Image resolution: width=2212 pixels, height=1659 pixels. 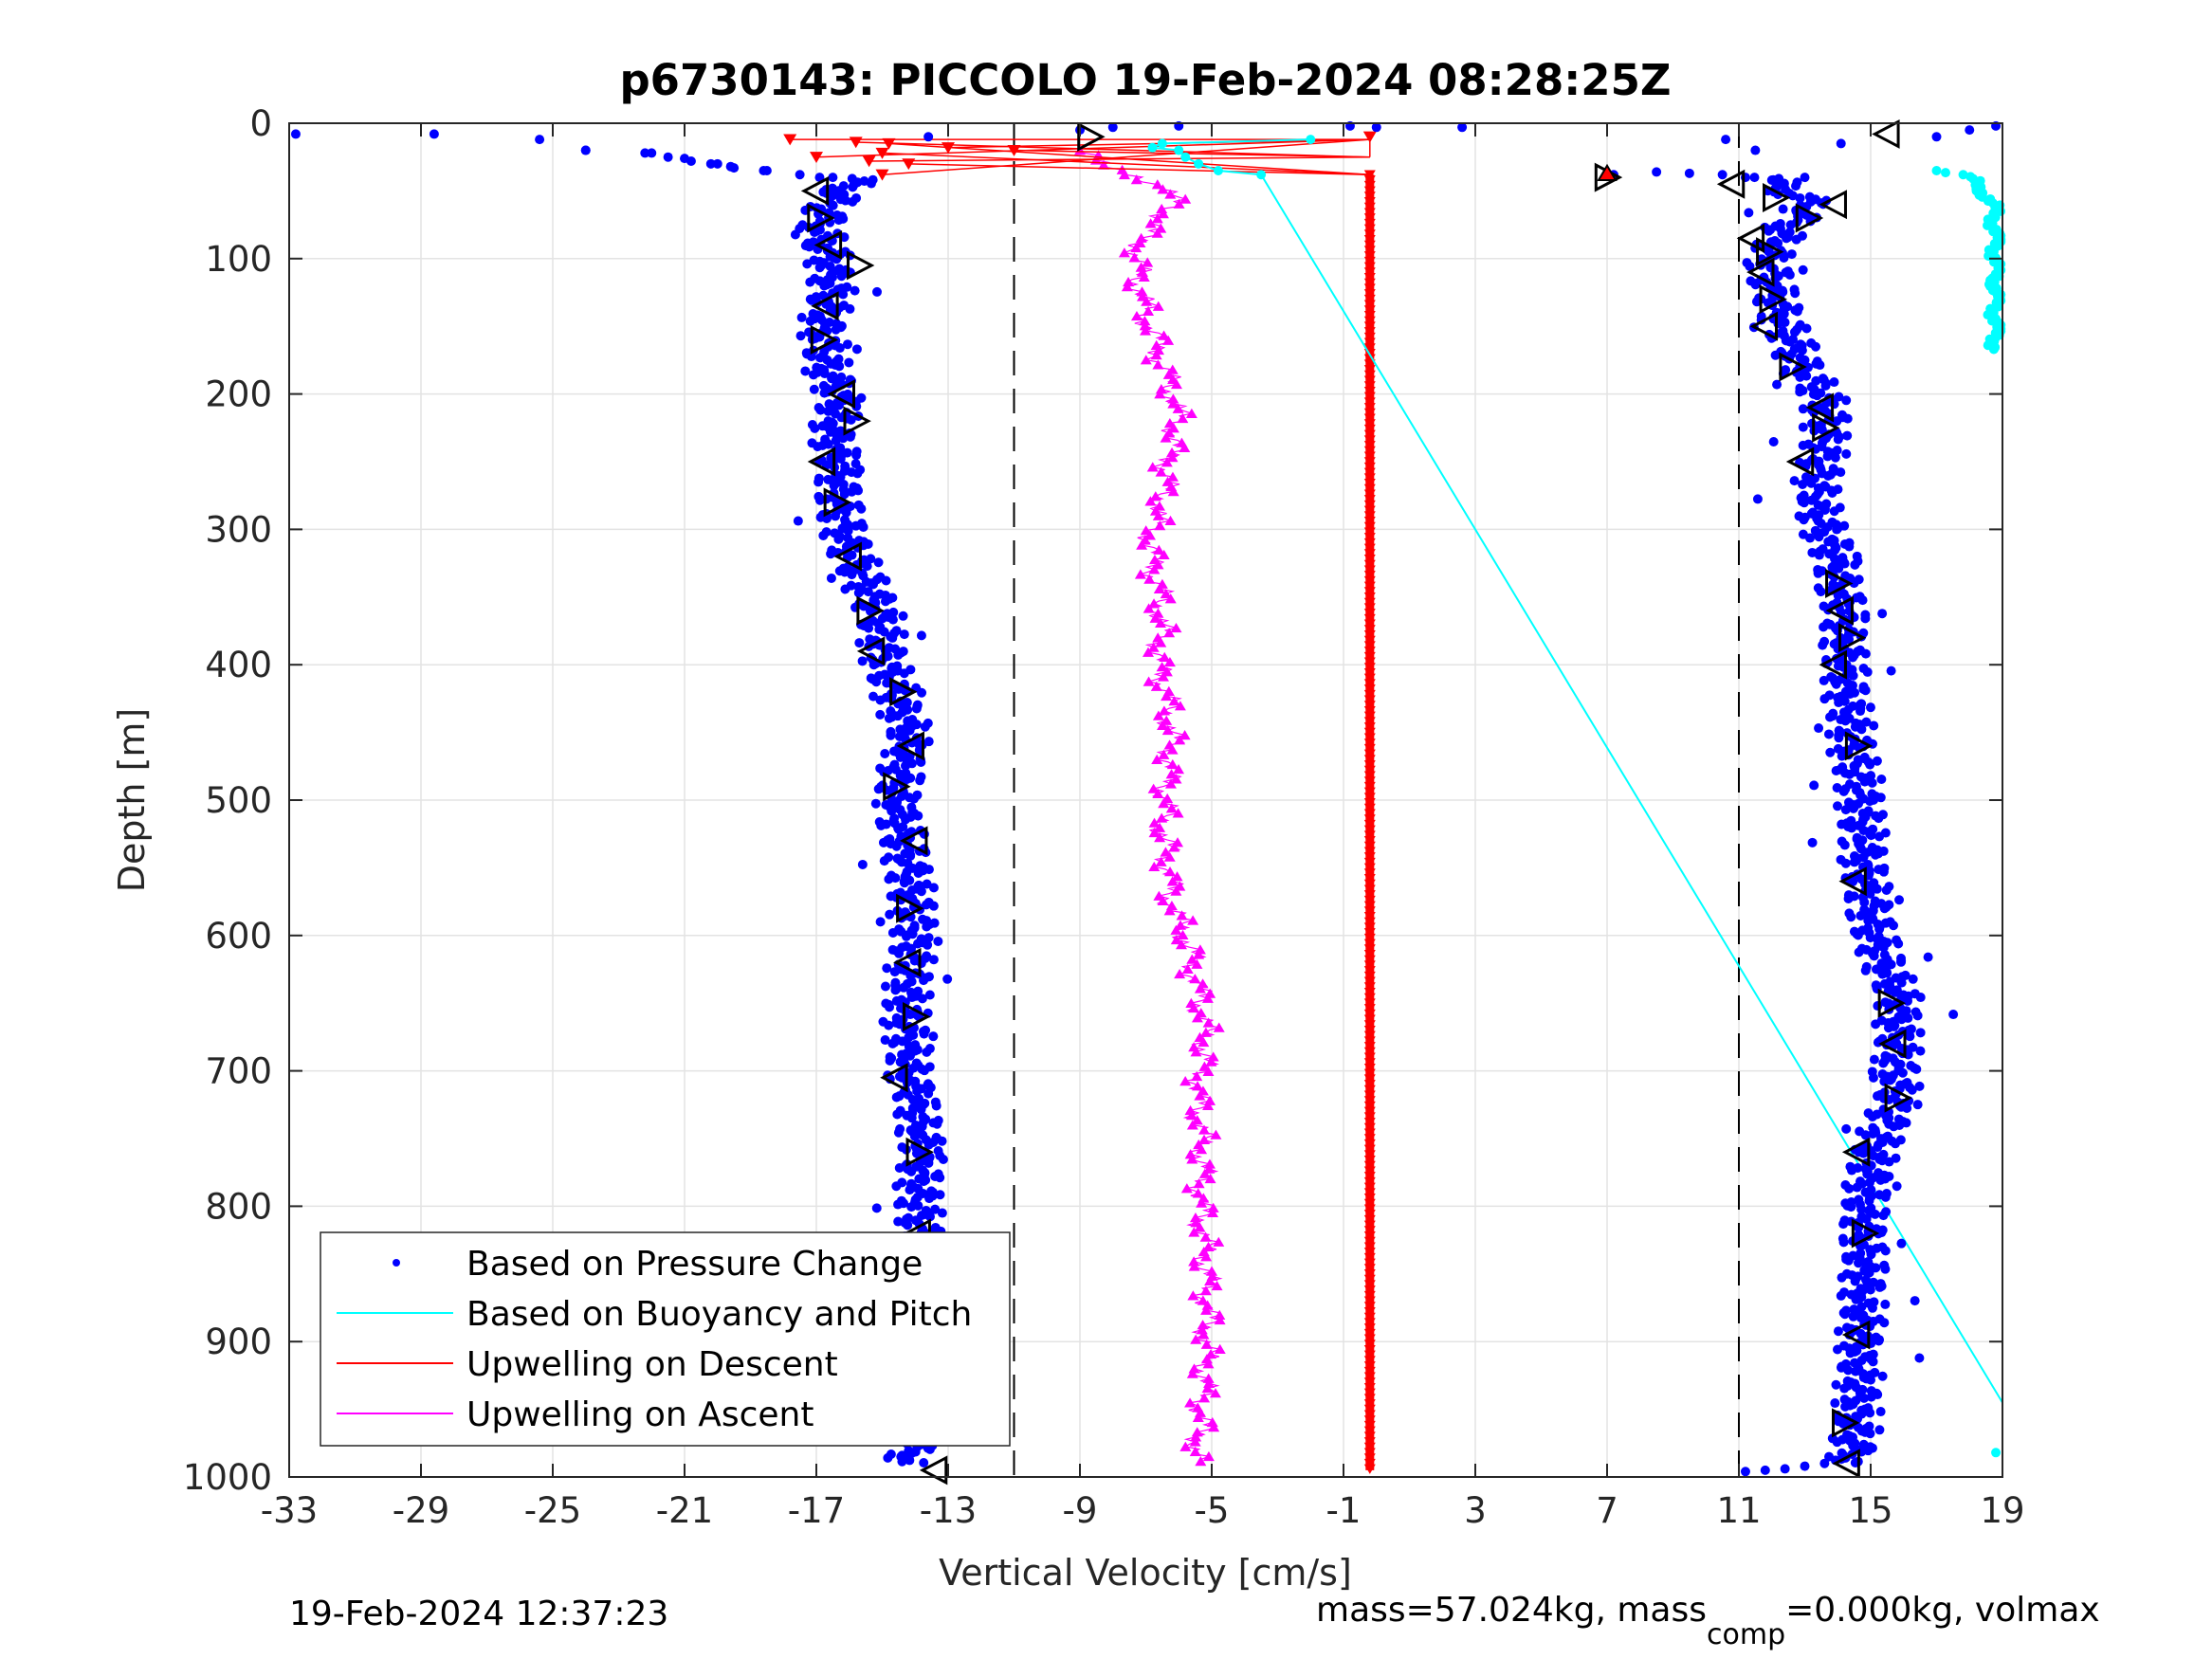 What do you see at coordinates (1936, 170) in the screenshot?
I see `buoyancy-pitch-point` at bounding box center [1936, 170].